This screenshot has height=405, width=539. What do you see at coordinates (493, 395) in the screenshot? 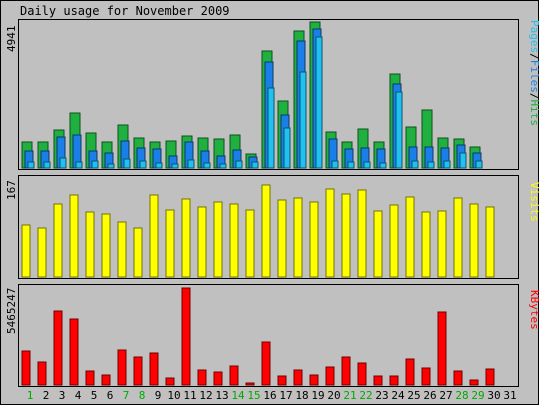
I see `day-label-30: 30` at bounding box center [493, 395].